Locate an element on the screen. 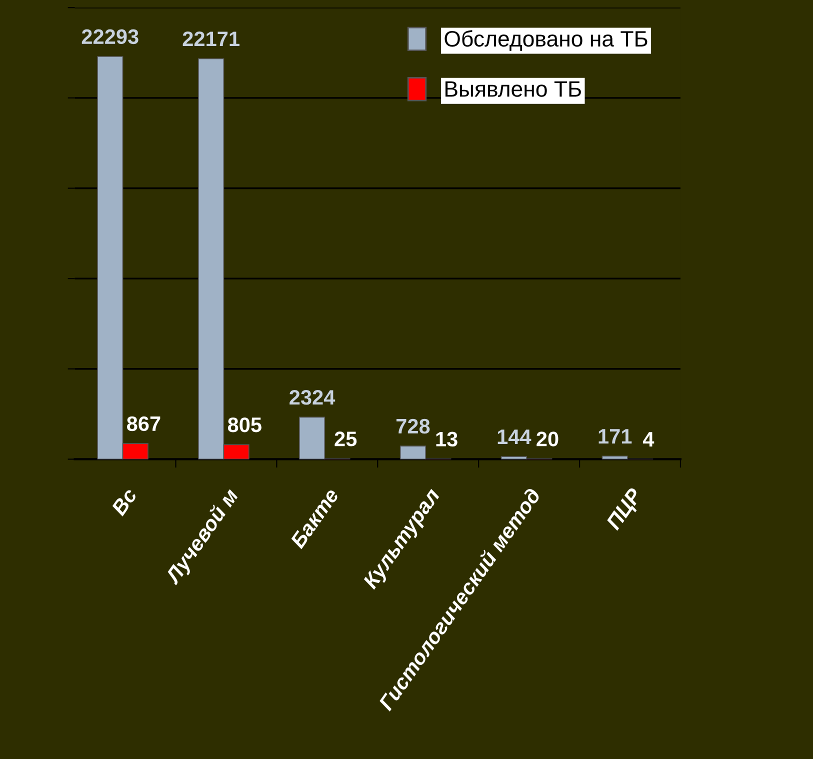 The height and width of the screenshot is (759, 813). data-label: 728 is located at coordinates (413, 426).